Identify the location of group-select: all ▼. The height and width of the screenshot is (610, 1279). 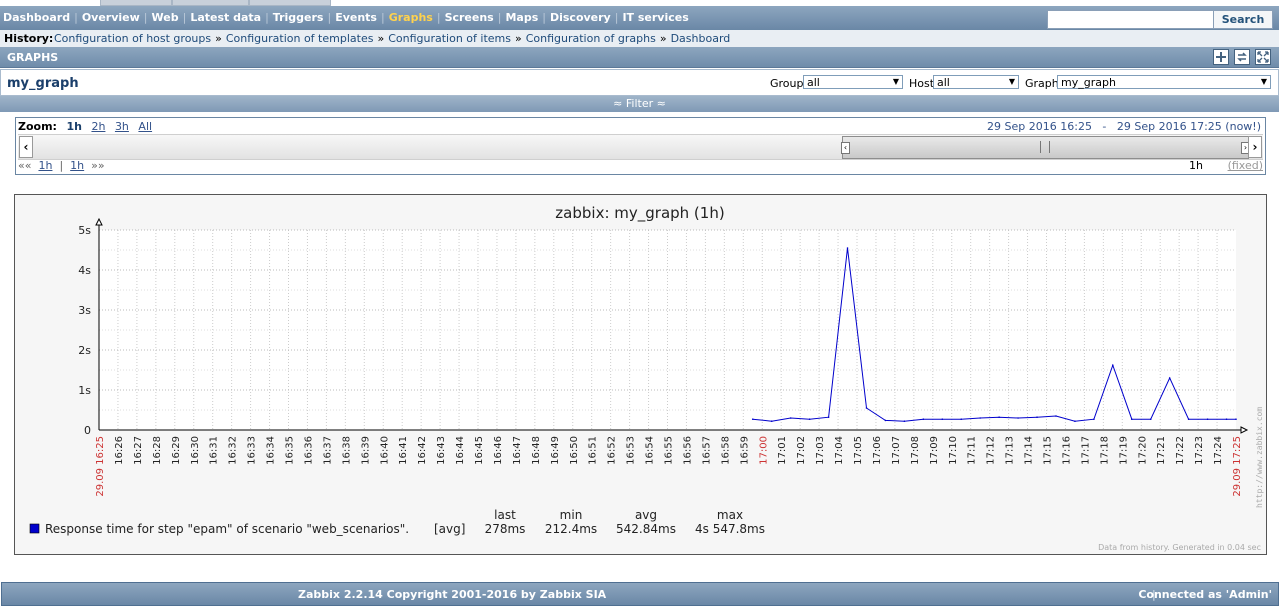
(853, 82).